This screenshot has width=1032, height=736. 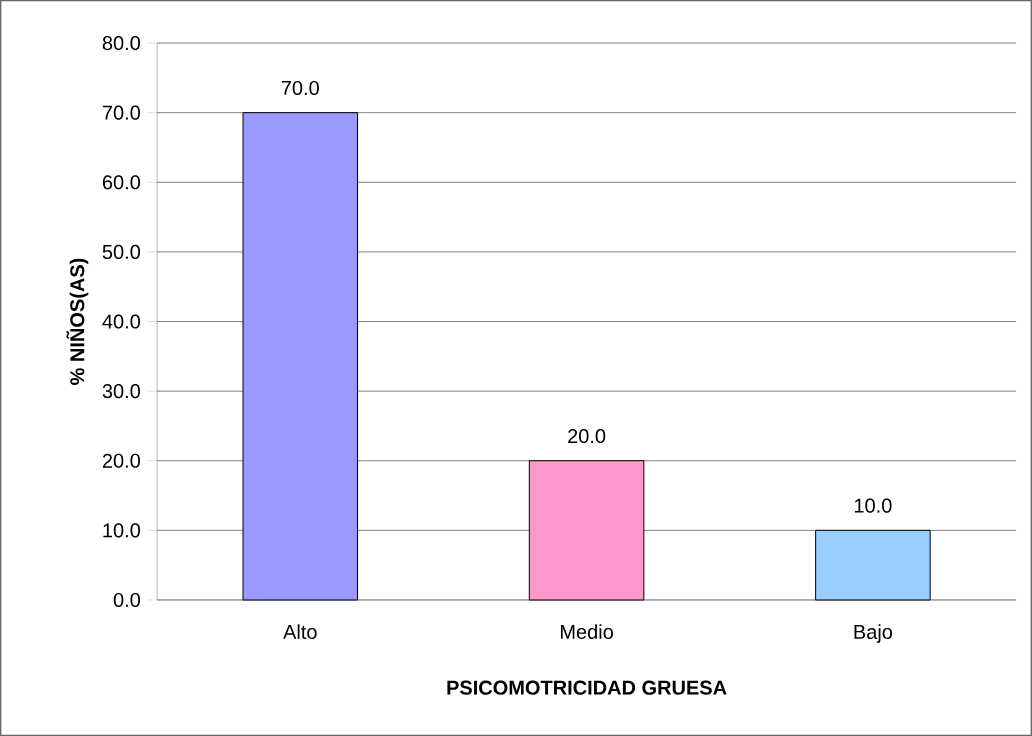 I want to click on x-axis-title: PSICOMOTRICIDAD GRUESA, so click(x=587, y=687).